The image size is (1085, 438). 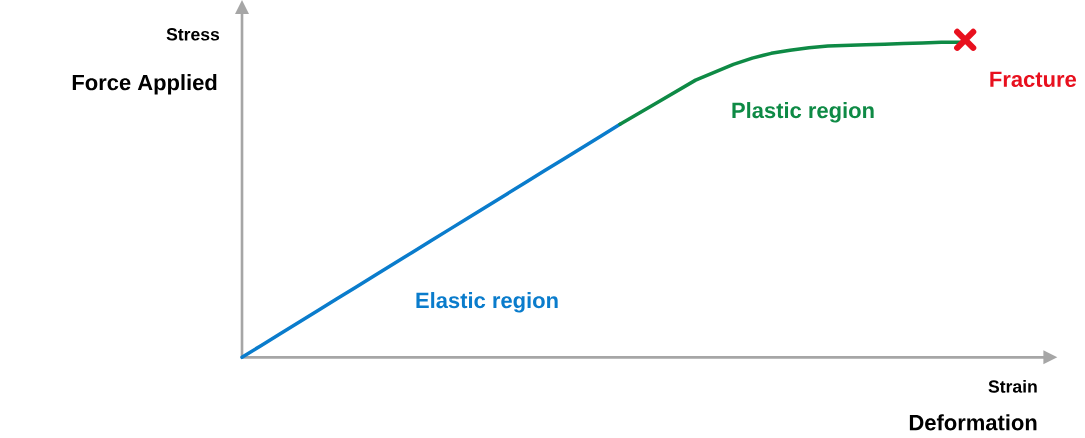 What do you see at coordinates (193, 34) in the screenshot?
I see `y-axis-title: Stress` at bounding box center [193, 34].